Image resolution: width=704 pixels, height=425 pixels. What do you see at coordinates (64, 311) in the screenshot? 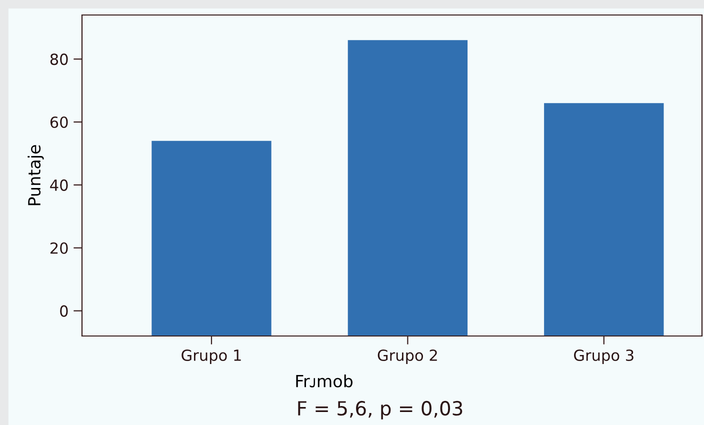
I see `y-tick-label: 0` at bounding box center [64, 311].